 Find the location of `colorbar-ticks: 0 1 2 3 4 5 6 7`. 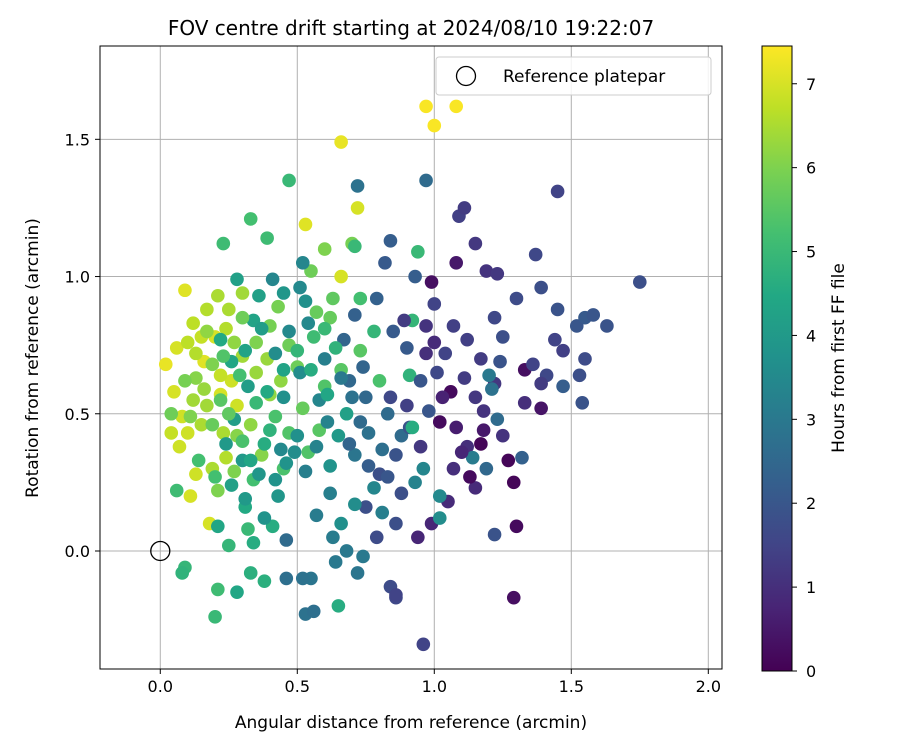

colorbar-ticks: 0 1 2 3 4 5 6 7 is located at coordinates (804, 378).